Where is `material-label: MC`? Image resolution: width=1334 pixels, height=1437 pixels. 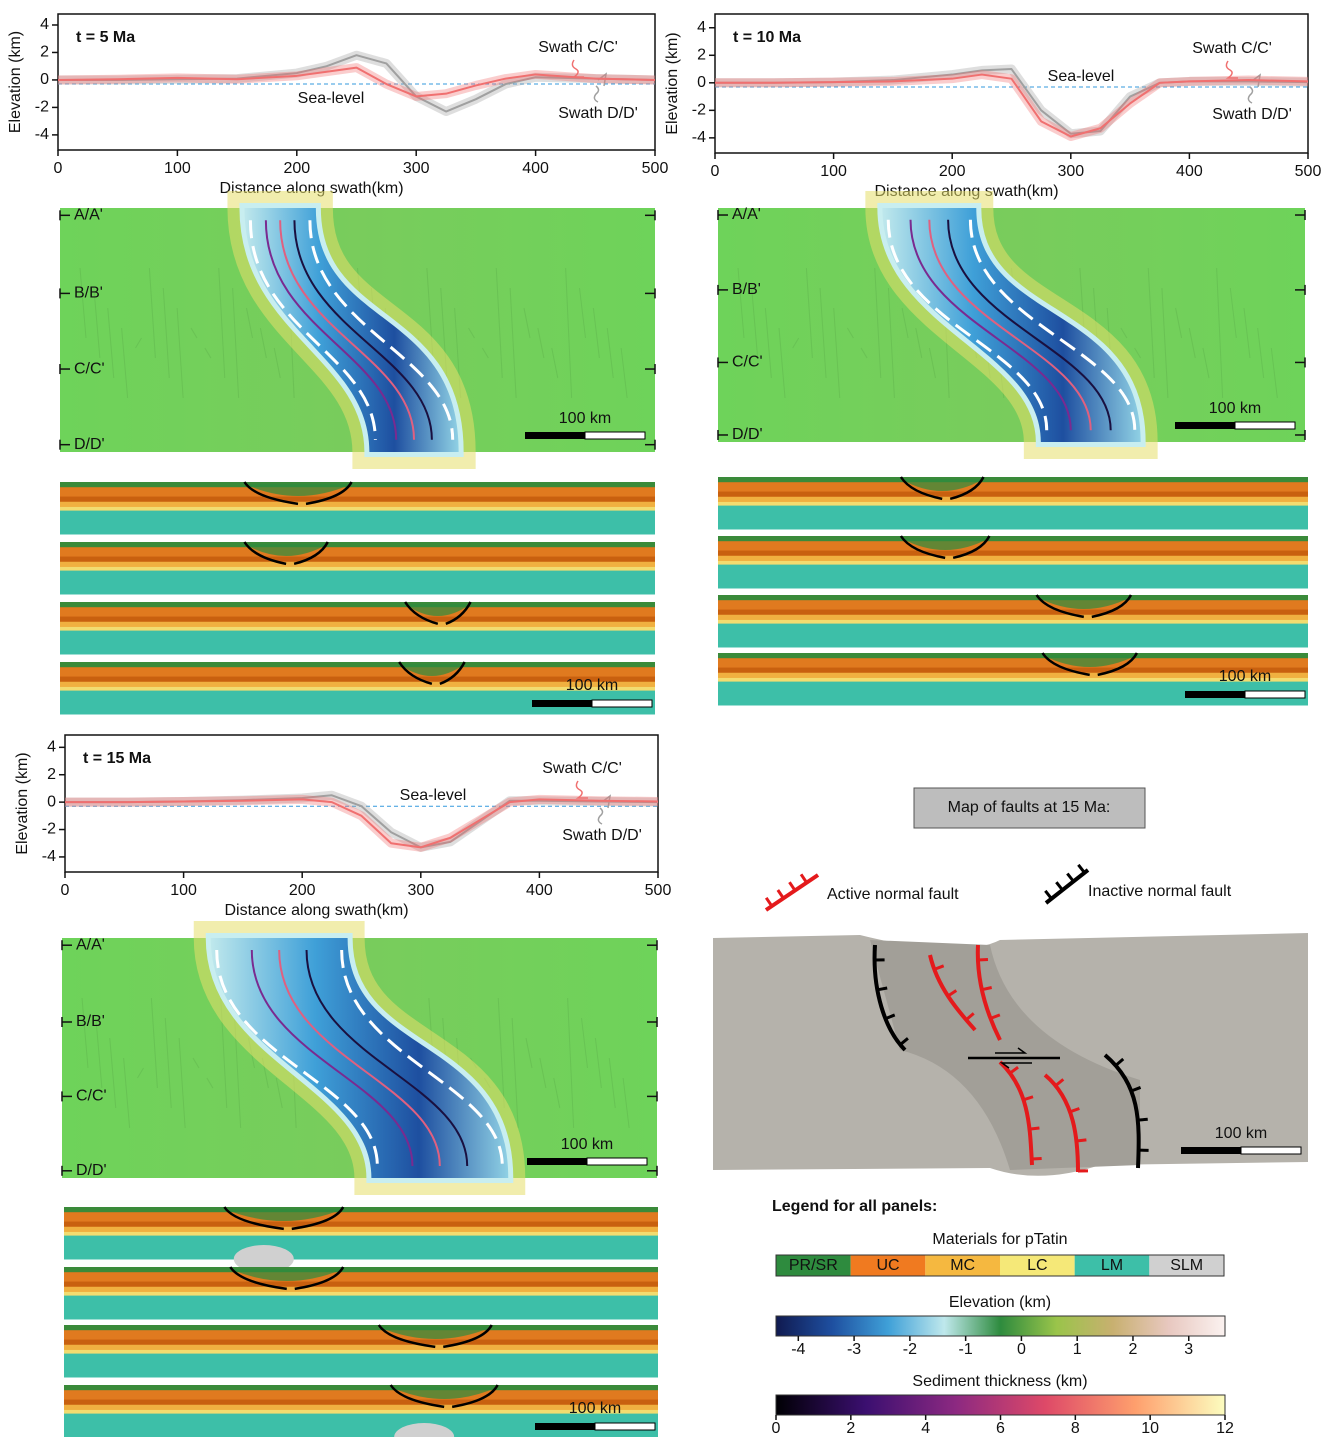
material-label: MC is located at coordinates (962, 1265).